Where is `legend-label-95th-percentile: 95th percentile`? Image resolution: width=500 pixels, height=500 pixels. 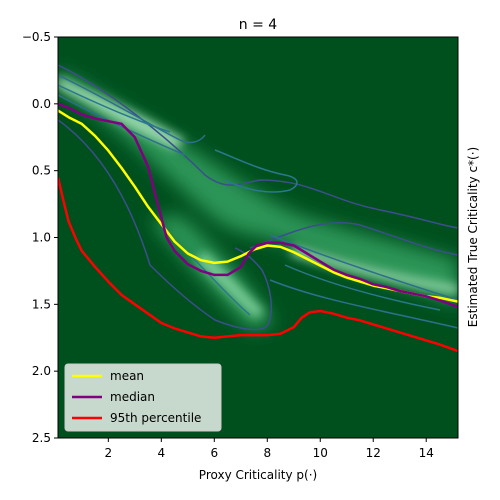 legend-label-95th-percentile: 95th percentile is located at coordinates (155, 418).